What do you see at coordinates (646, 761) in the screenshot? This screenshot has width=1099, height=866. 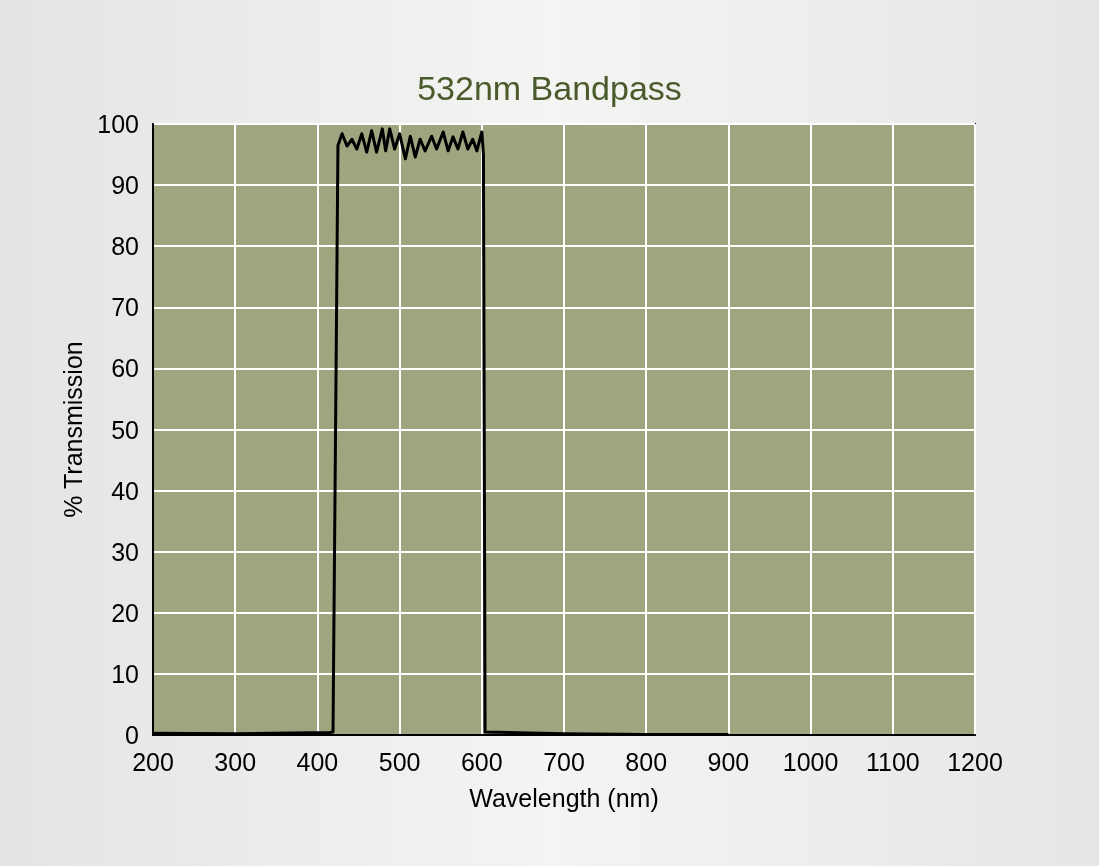 I see `x-tick-label: 800` at bounding box center [646, 761].